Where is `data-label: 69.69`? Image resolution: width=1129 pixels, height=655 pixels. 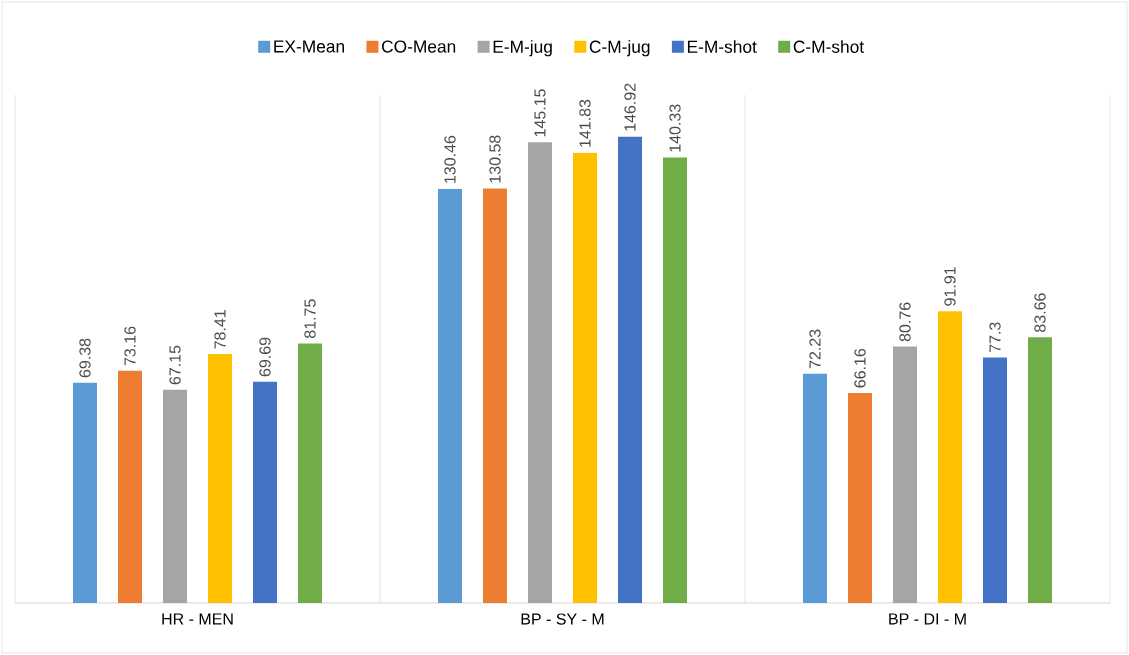
data-label: 69.69 is located at coordinates (265, 357).